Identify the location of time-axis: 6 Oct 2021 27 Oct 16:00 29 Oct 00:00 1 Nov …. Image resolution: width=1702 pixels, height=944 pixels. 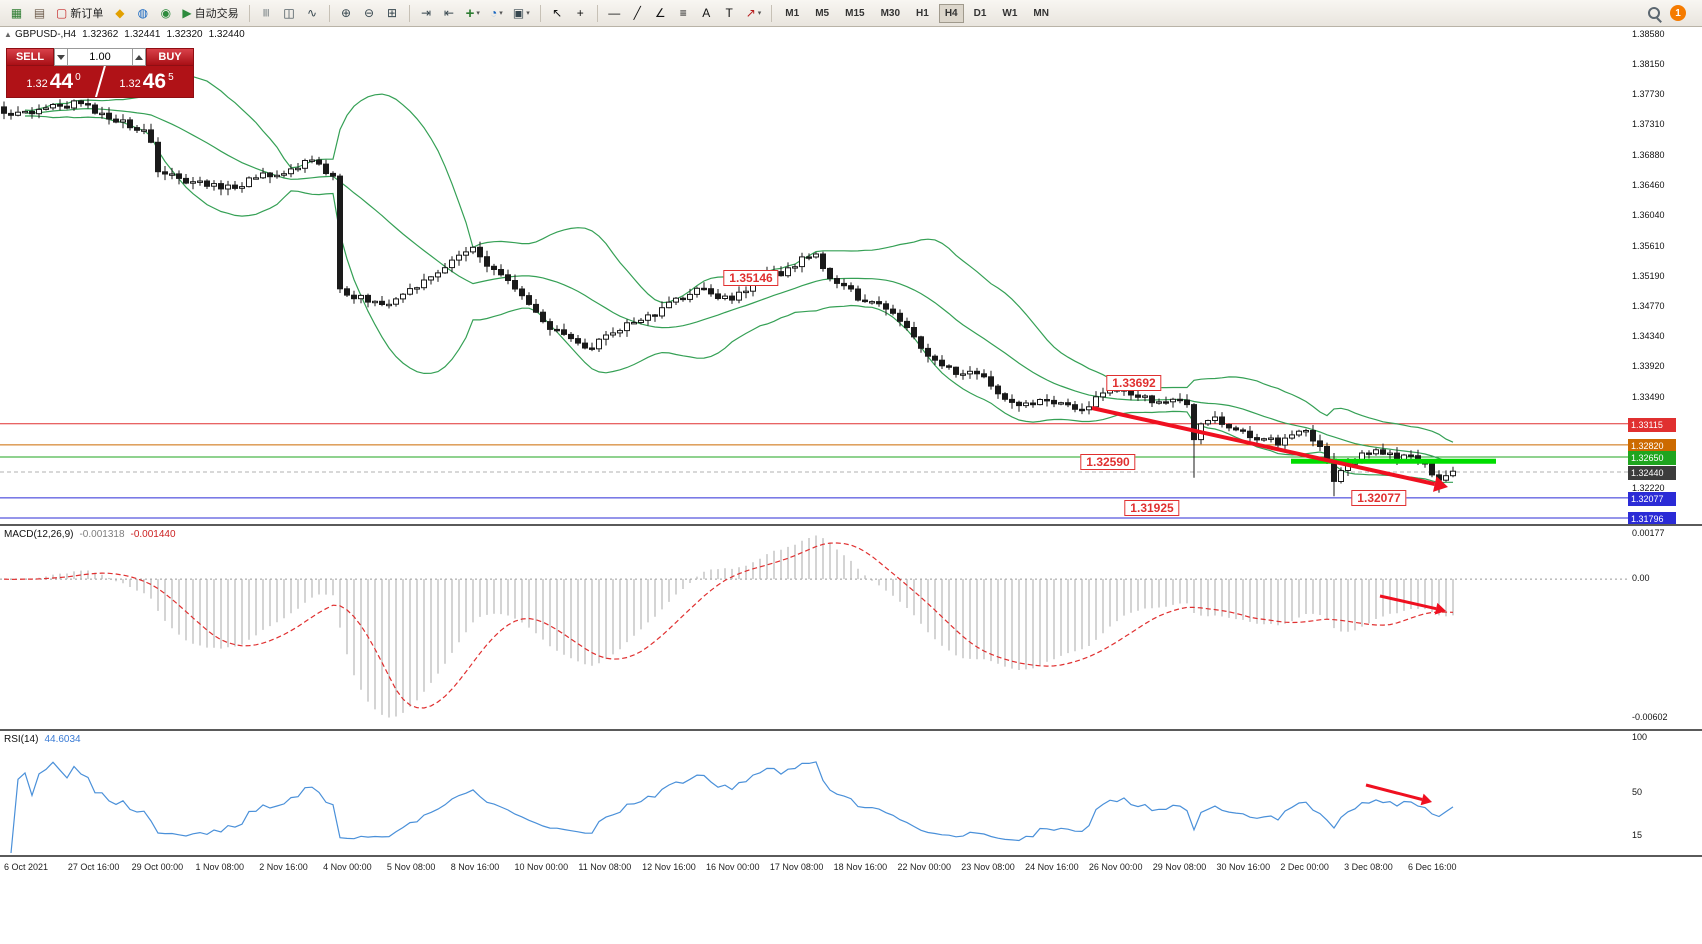
(851, 867).